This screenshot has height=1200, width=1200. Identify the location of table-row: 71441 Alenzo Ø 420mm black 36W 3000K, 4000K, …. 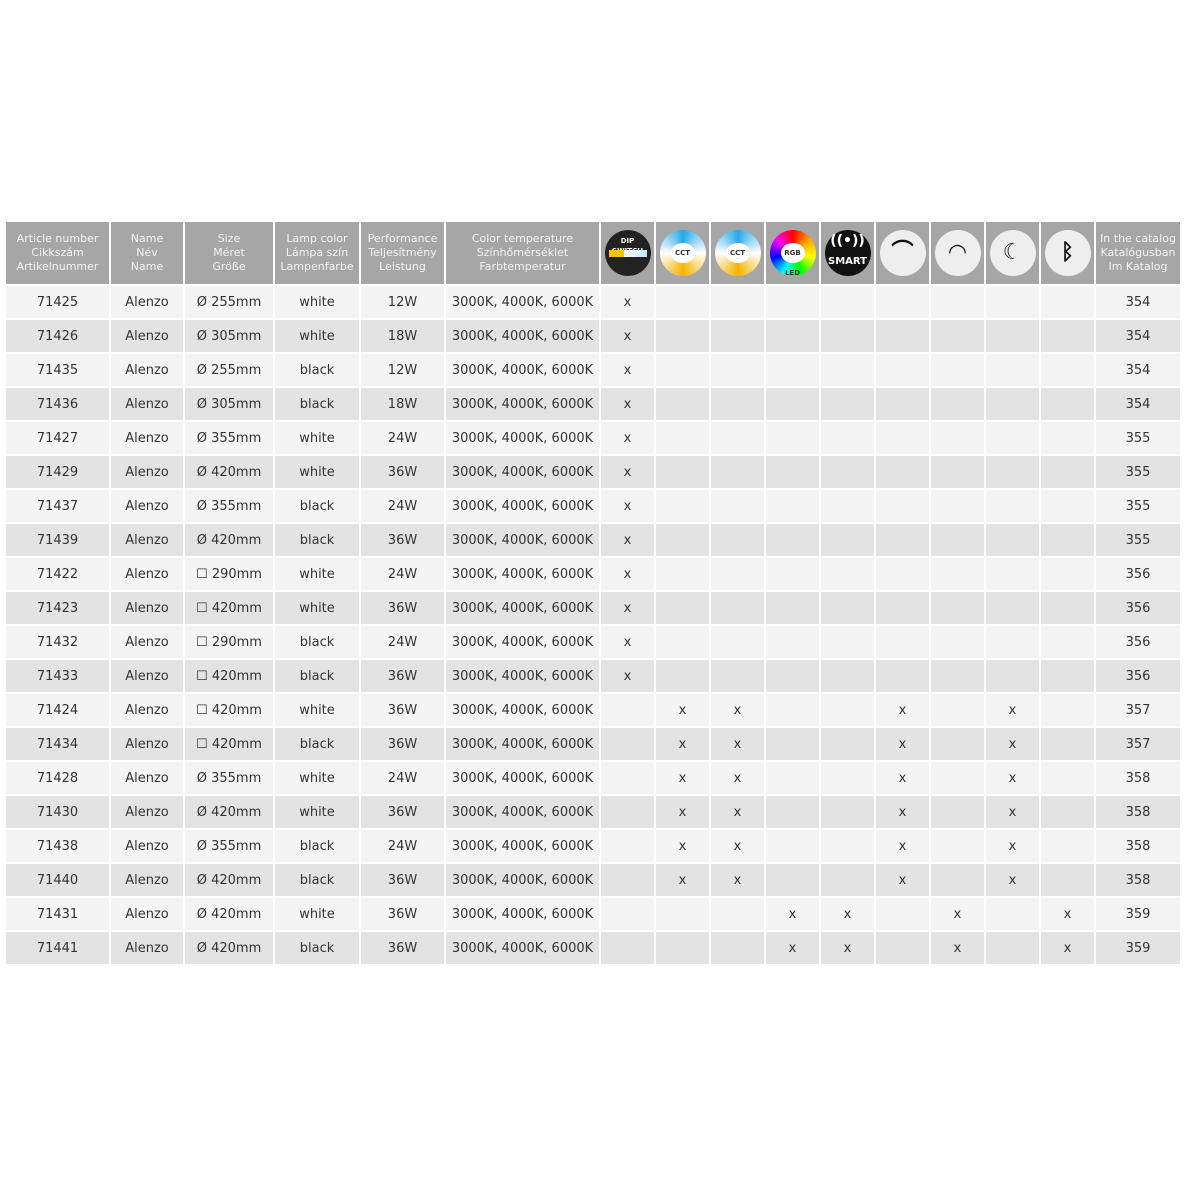
(593, 948).